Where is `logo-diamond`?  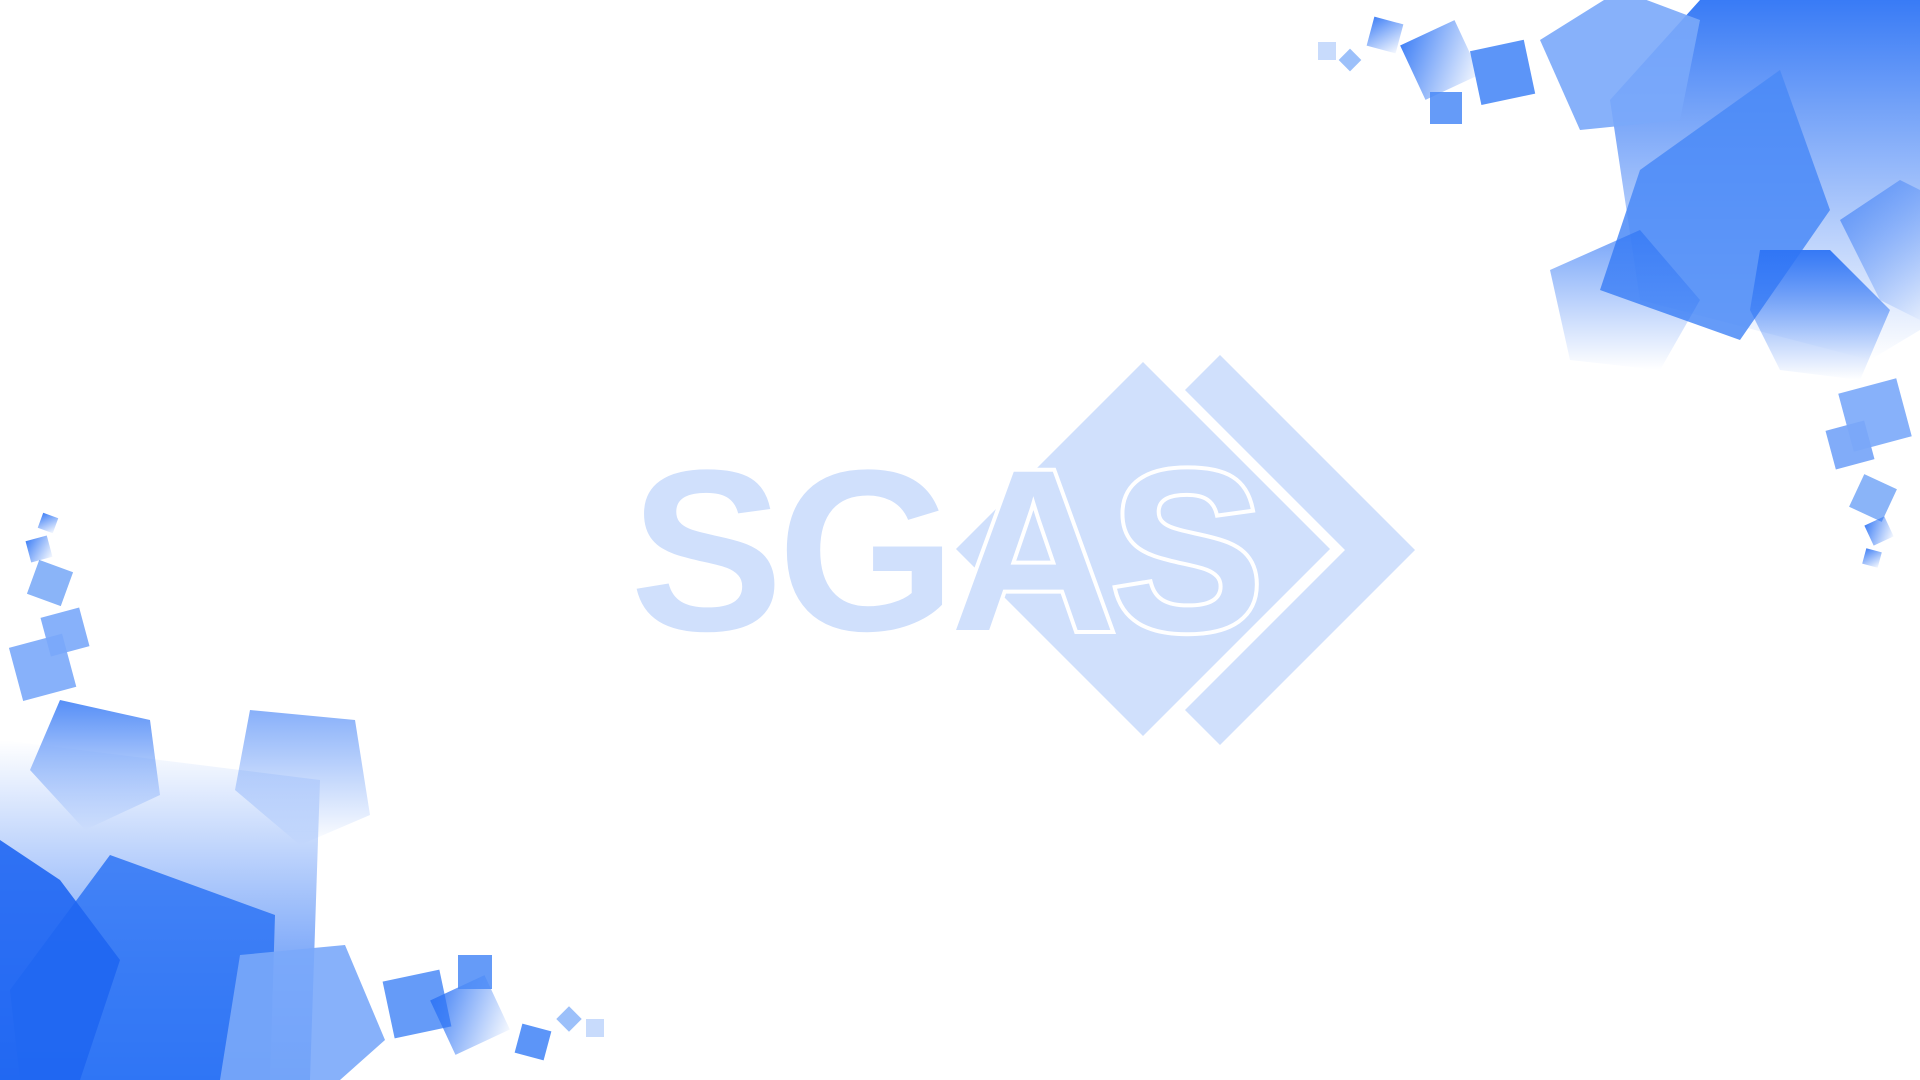
logo-diamond is located at coordinates (1143, 549).